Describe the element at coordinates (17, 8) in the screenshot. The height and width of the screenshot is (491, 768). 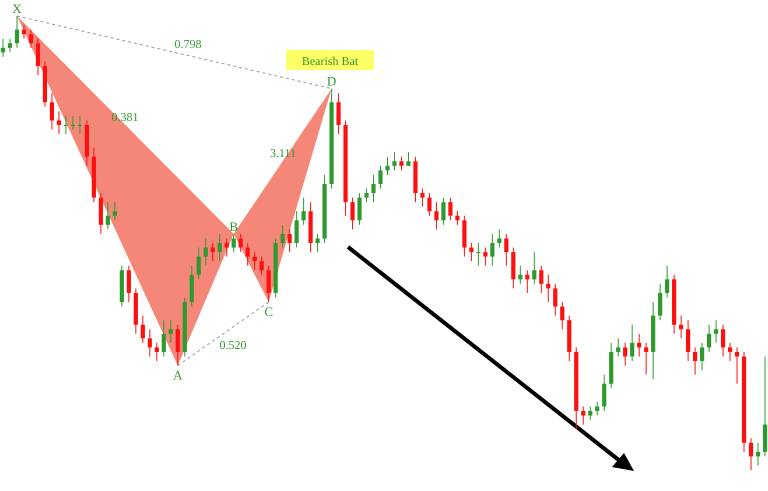
I see `annotation: X` at that location.